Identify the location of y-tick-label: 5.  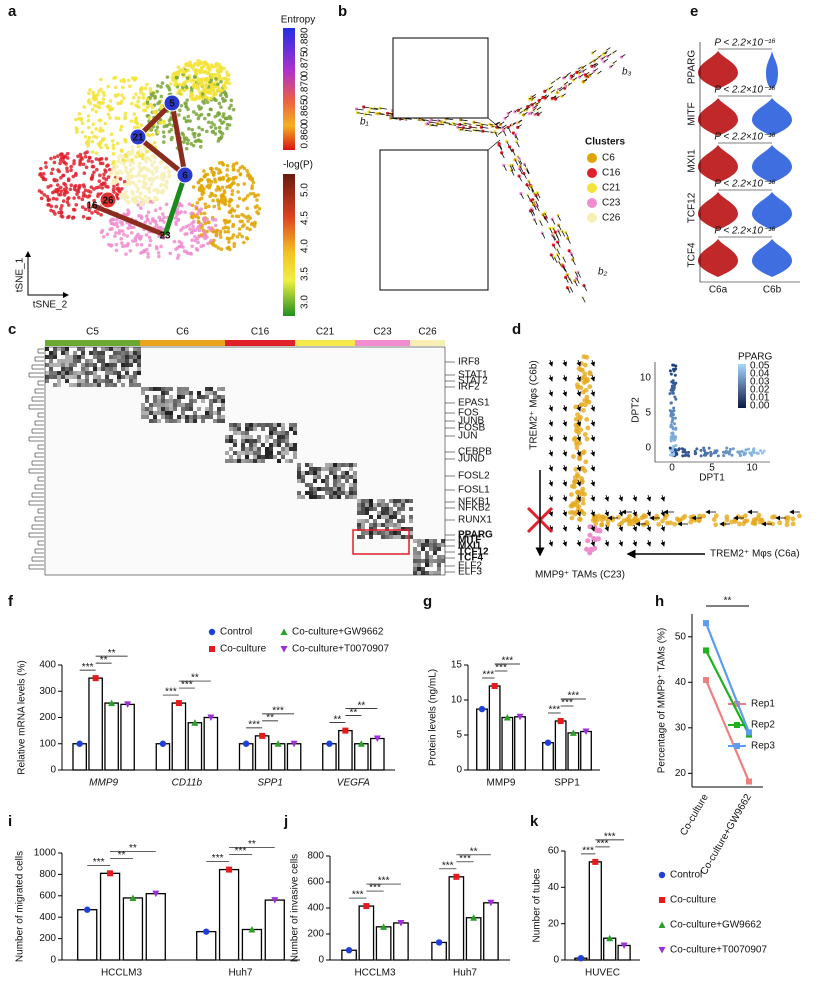
(459, 735).